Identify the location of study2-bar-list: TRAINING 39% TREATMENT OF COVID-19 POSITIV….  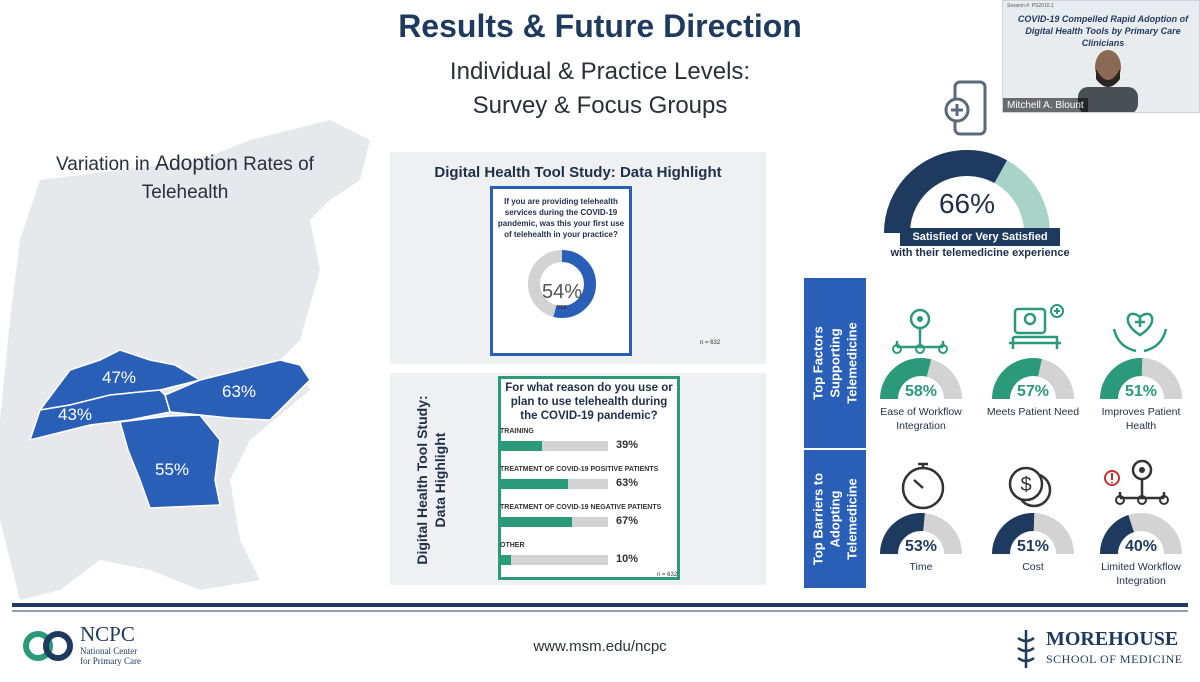
(590, 504).